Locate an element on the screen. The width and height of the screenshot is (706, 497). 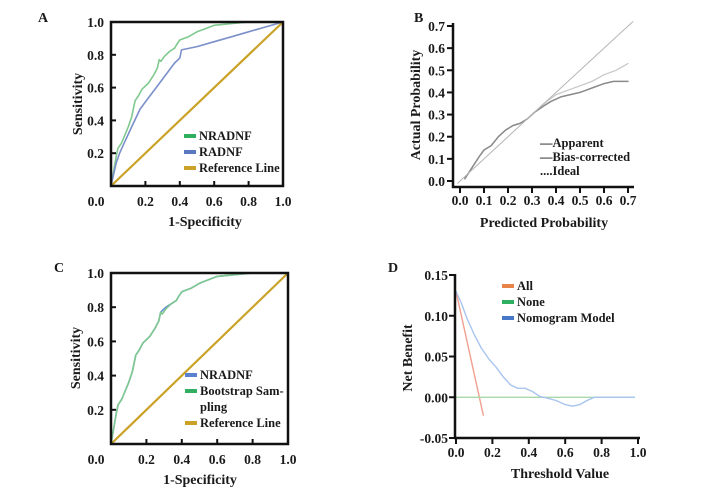
panel-label-a: A is located at coordinates (43, 18).